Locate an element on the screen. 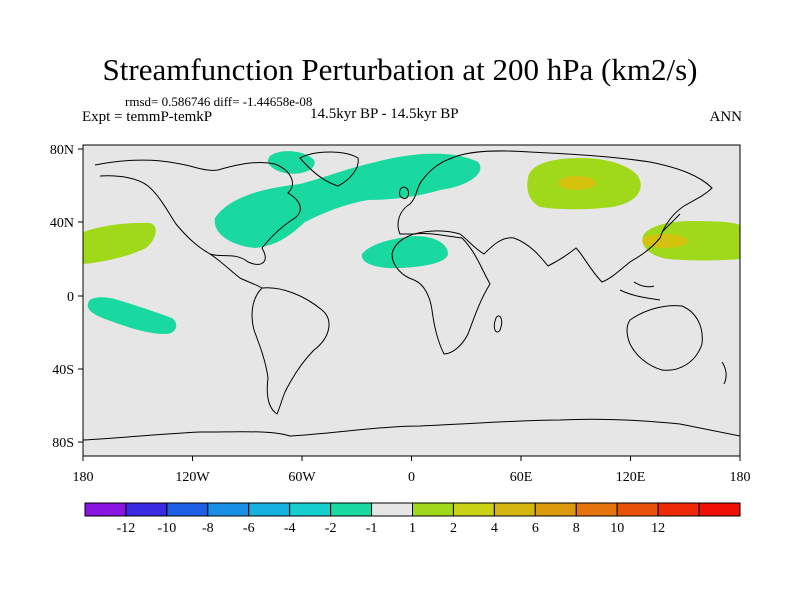  x-tick-label: 120E is located at coordinates (631, 477).